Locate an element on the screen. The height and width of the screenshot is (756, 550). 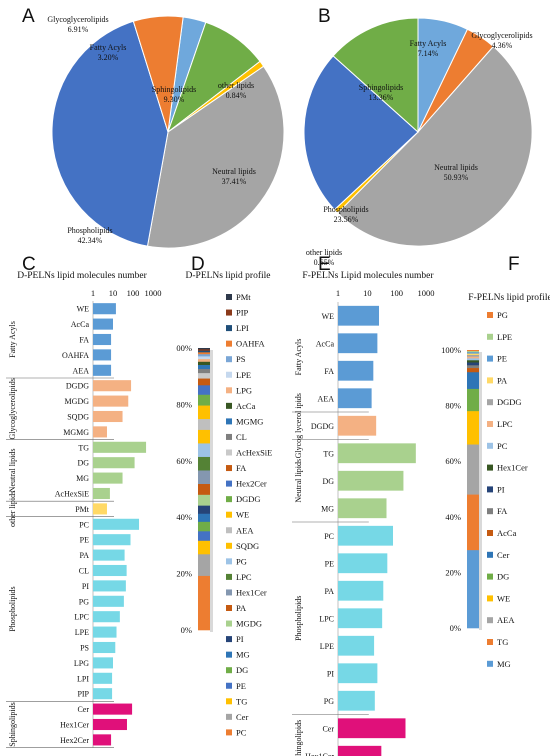
stack-f-tick-5: 100% is located at coordinates (451, 350).